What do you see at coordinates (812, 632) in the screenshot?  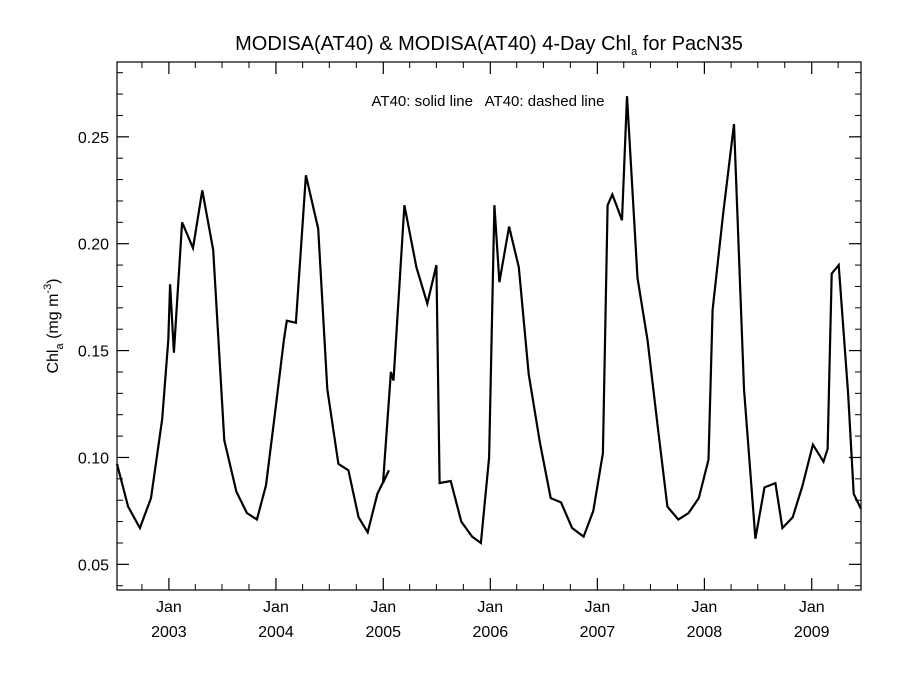 I see `x-tick-year: 2009` at bounding box center [812, 632].